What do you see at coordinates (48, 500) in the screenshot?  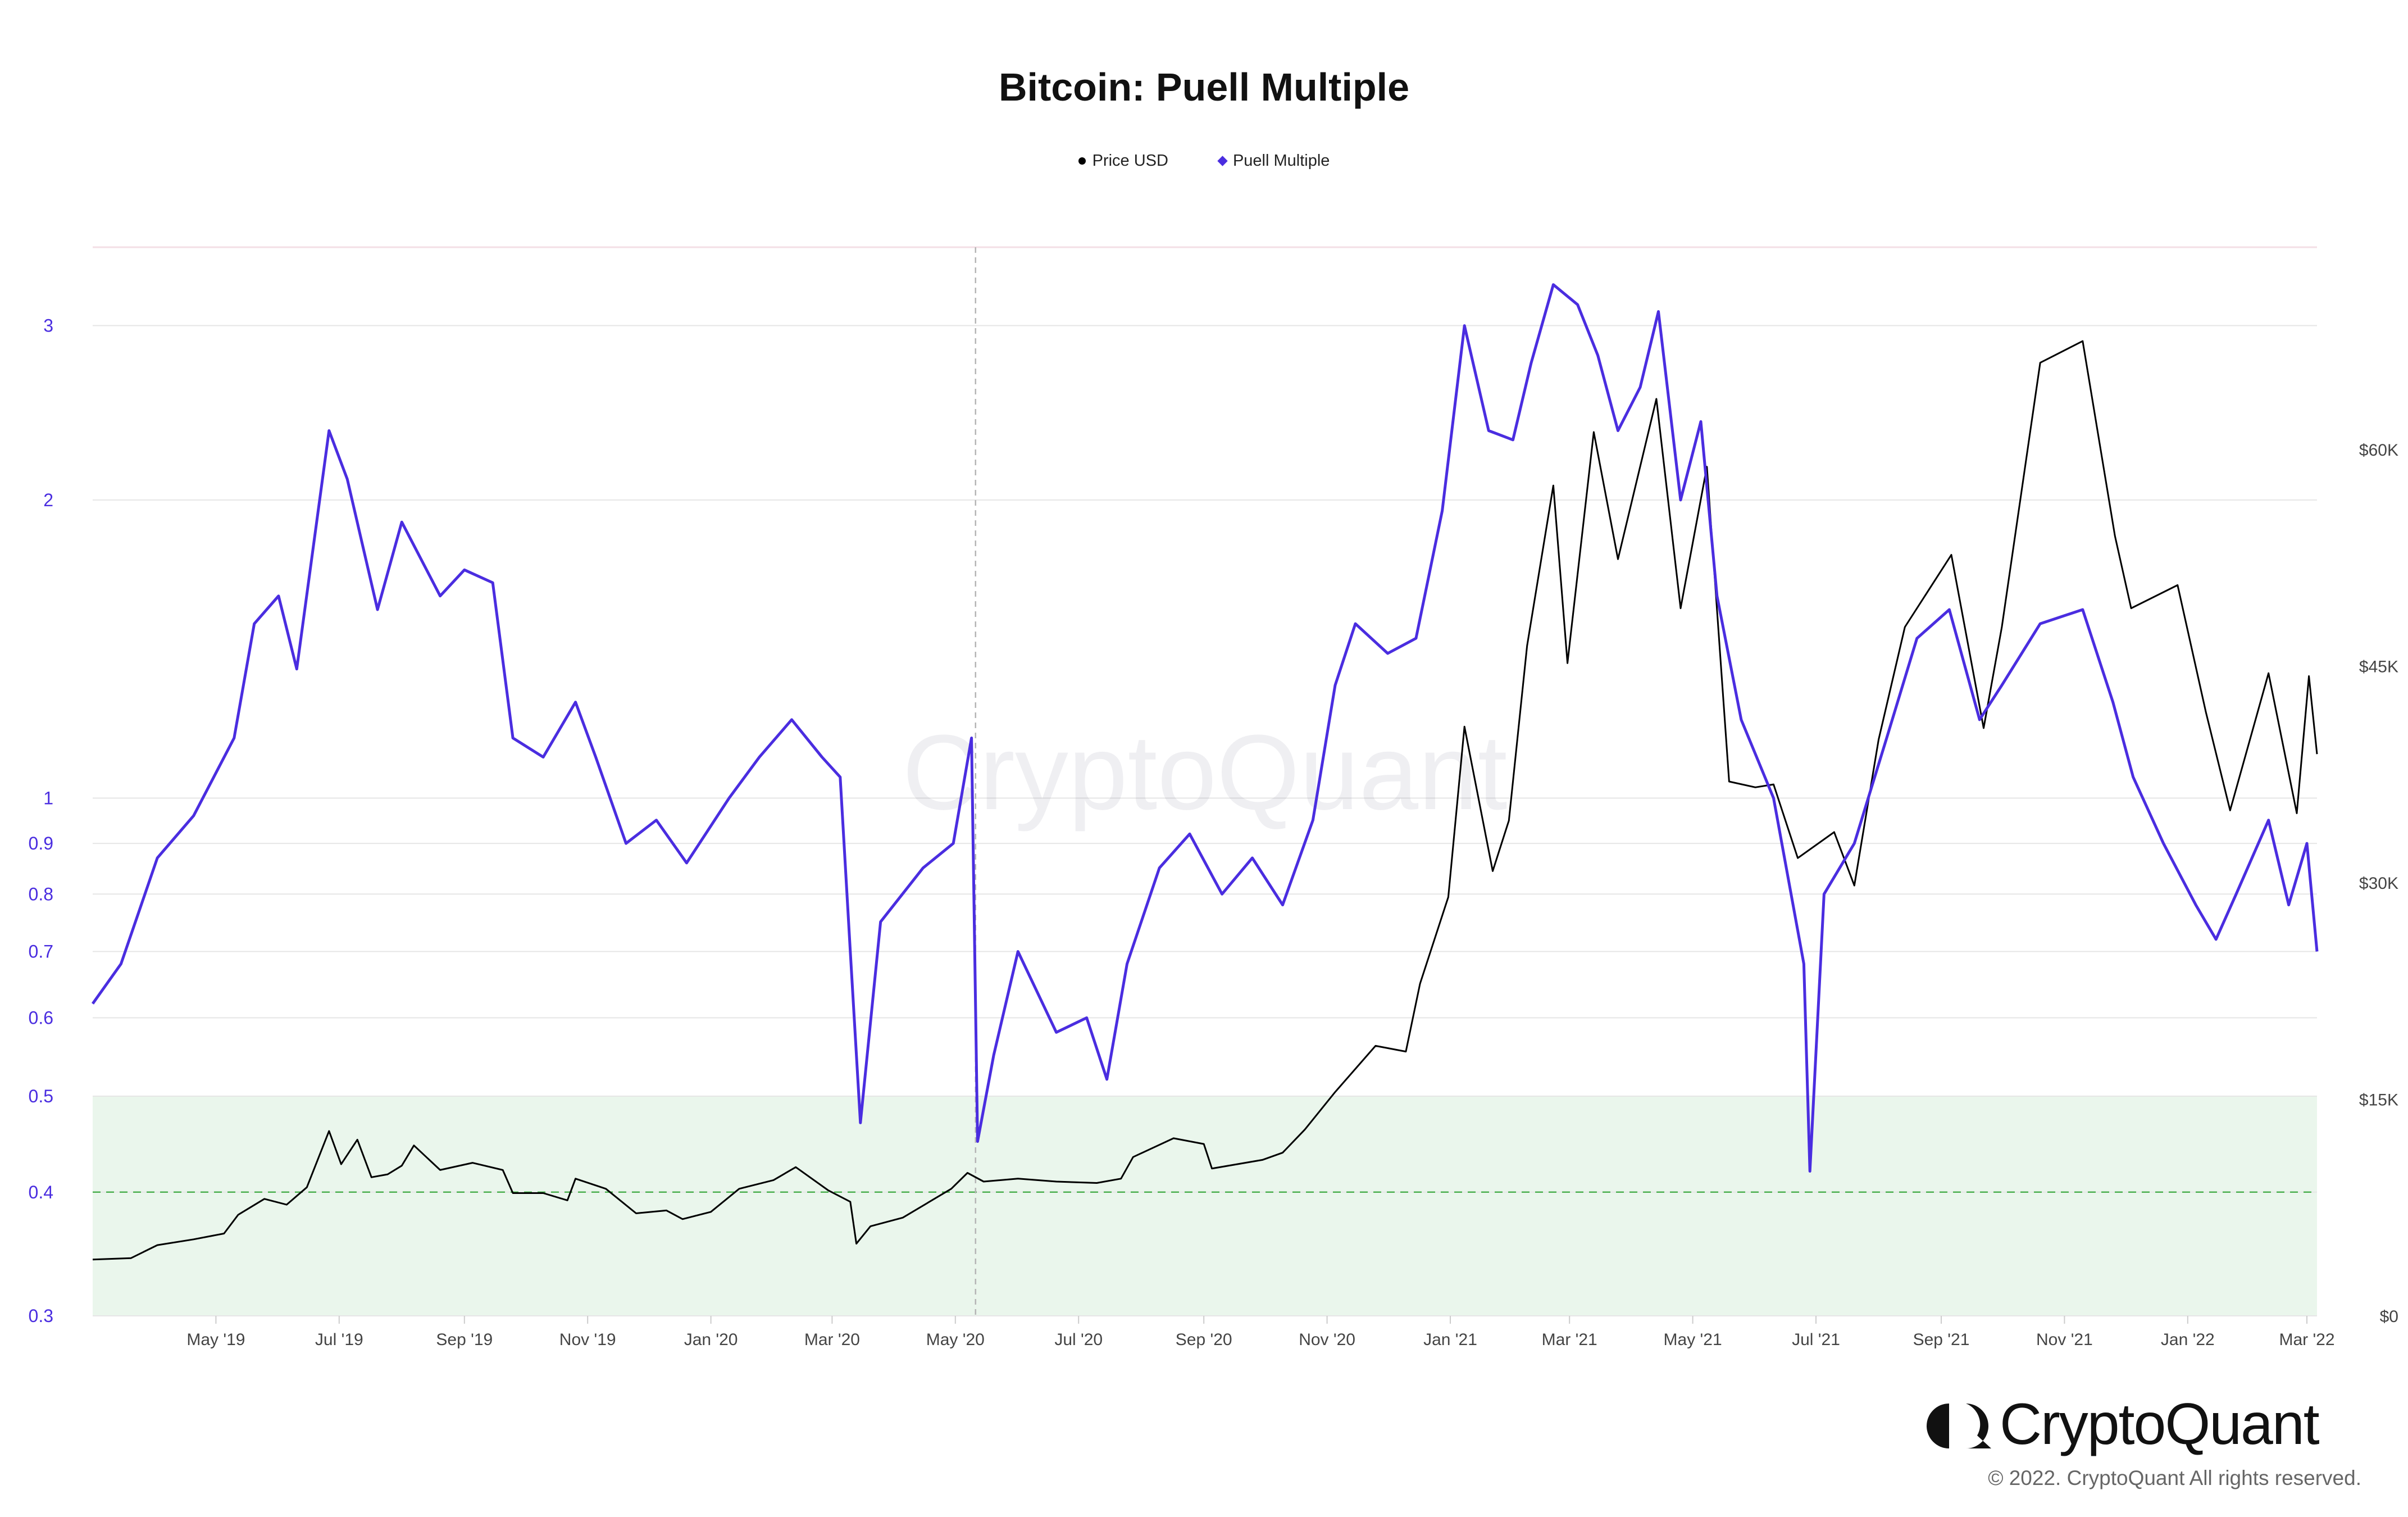 I see `y-left-tick-label: 2` at bounding box center [48, 500].